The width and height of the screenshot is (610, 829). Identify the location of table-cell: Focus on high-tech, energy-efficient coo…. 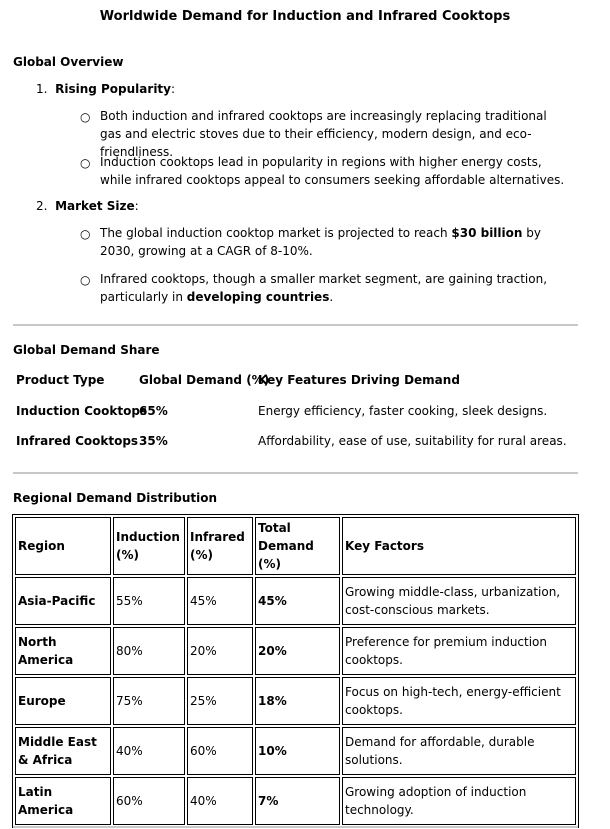
(459, 701).